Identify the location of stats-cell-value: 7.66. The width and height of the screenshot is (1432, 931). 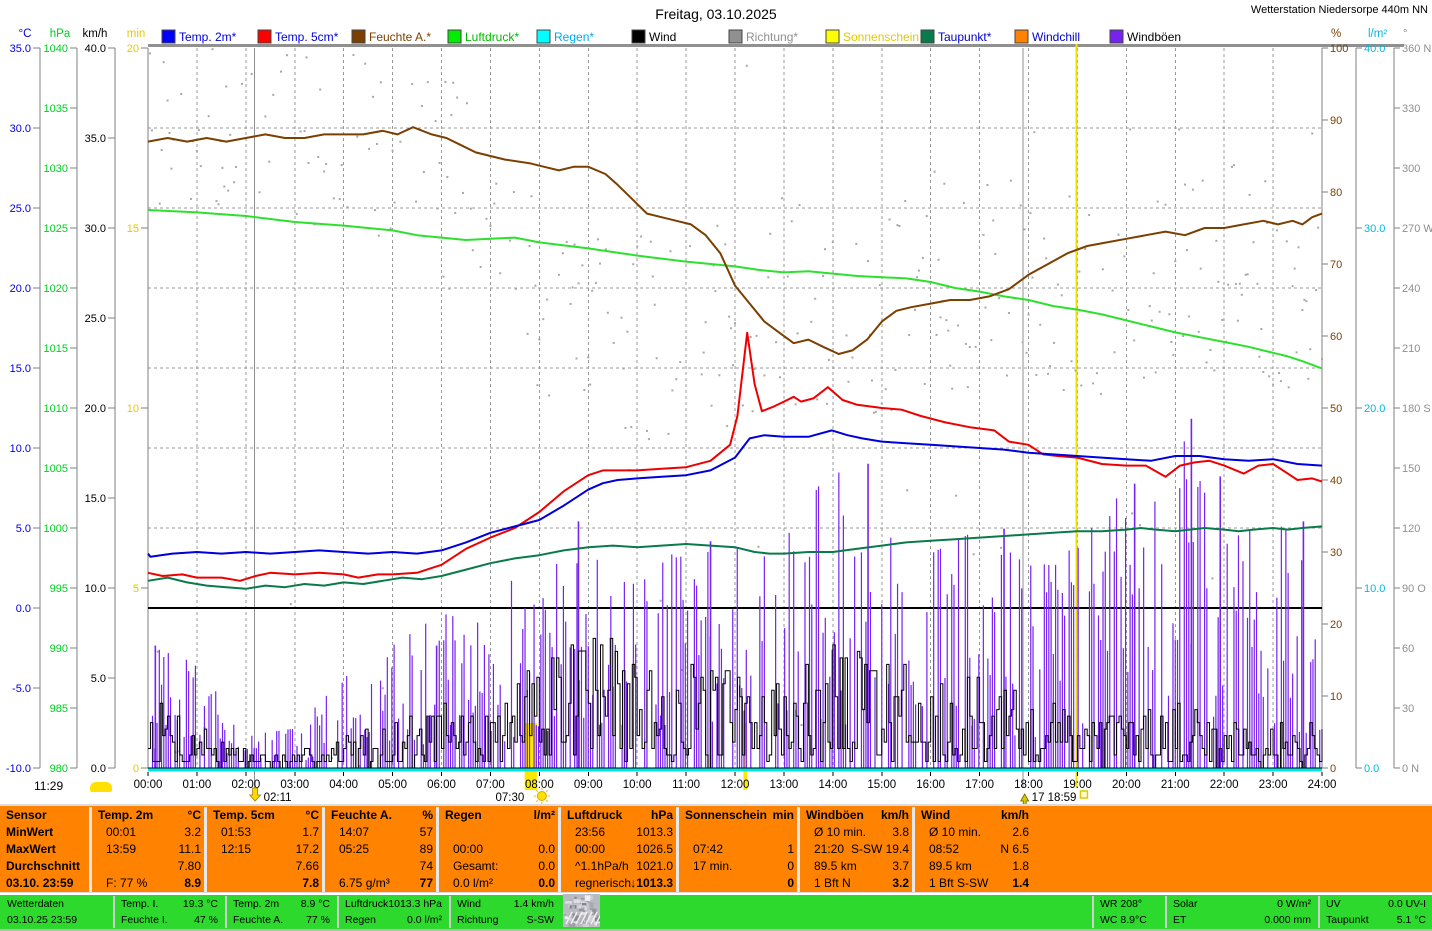
(307, 866).